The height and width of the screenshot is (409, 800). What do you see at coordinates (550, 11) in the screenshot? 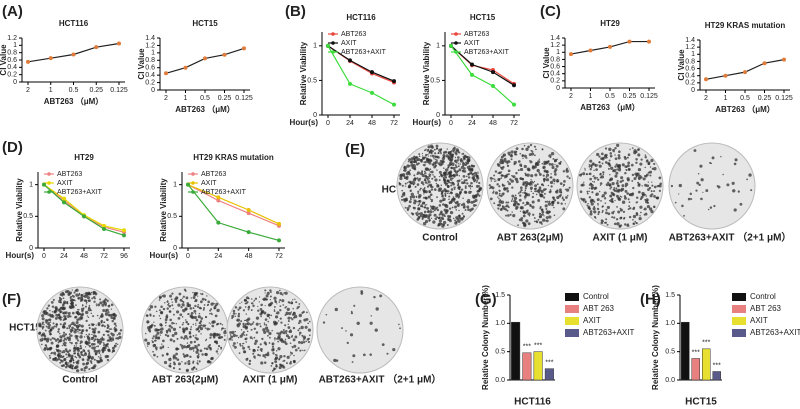
I see `panel-label: (C)` at bounding box center [550, 11].